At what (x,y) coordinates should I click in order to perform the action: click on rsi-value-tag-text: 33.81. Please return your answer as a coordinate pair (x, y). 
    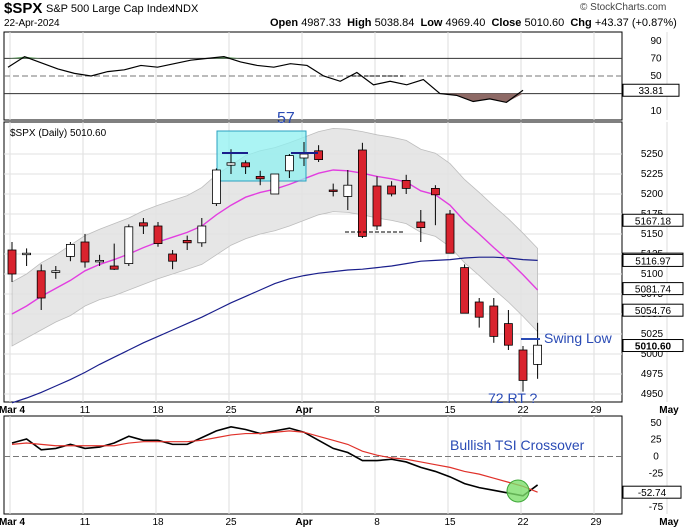
    Looking at the image, I should click on (650, 91).